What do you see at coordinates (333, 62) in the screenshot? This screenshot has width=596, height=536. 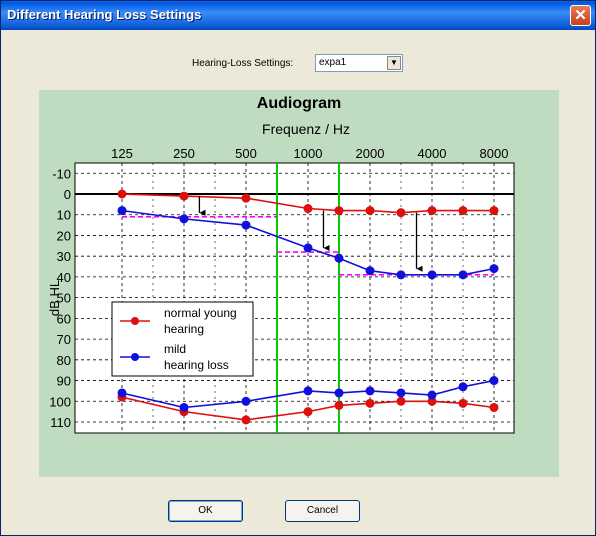 I see `selected-setting: expa1` at bounding box center [333, 62].